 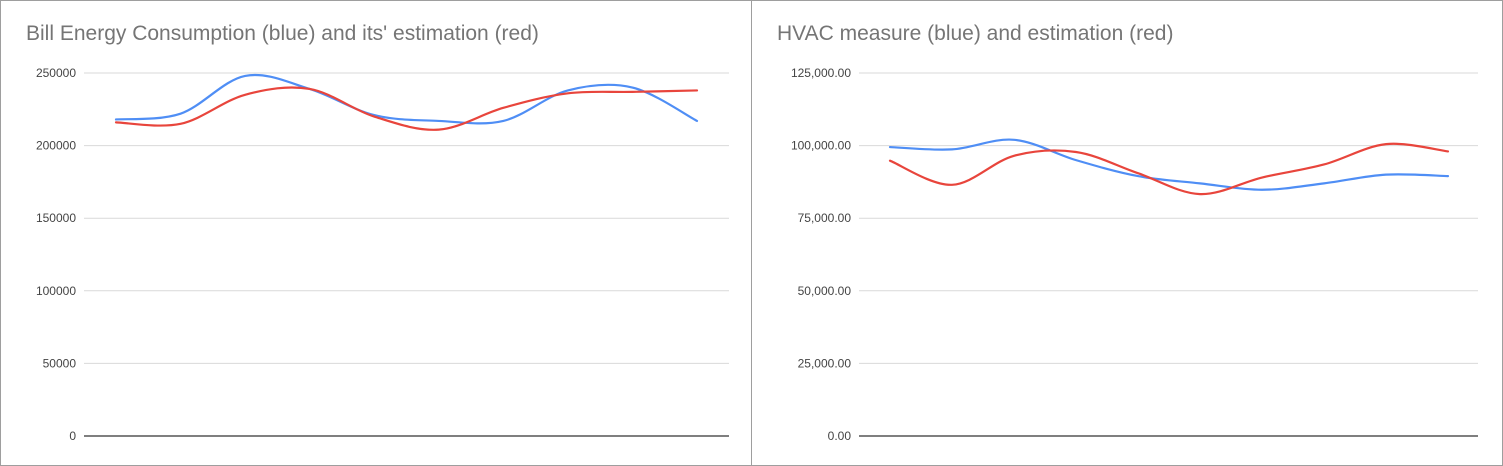 What do you see at coordinates (821, 146) in the screenshot?
I see `y-tick-label: 100,000.00` at bounding box center [821, 146].